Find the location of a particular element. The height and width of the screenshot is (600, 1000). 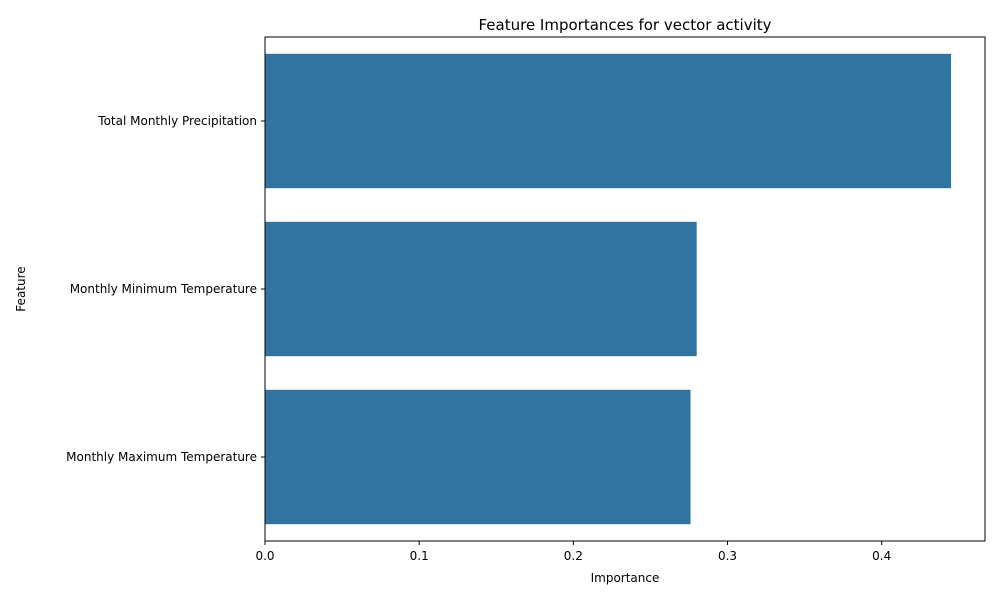

x-tick-label: 0.0 is located at coordinates (264, 556).